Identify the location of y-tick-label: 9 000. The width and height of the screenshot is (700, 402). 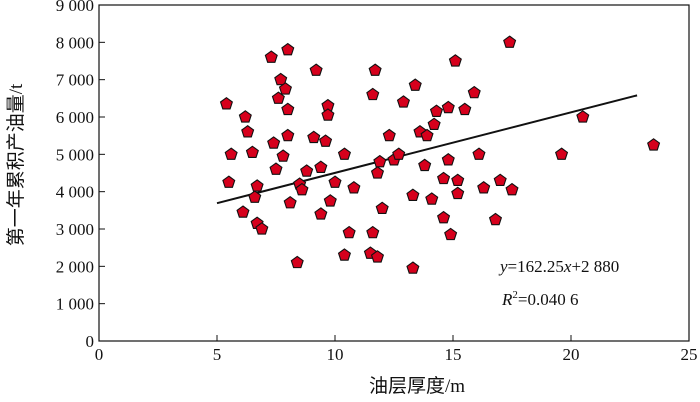
(75, 7).